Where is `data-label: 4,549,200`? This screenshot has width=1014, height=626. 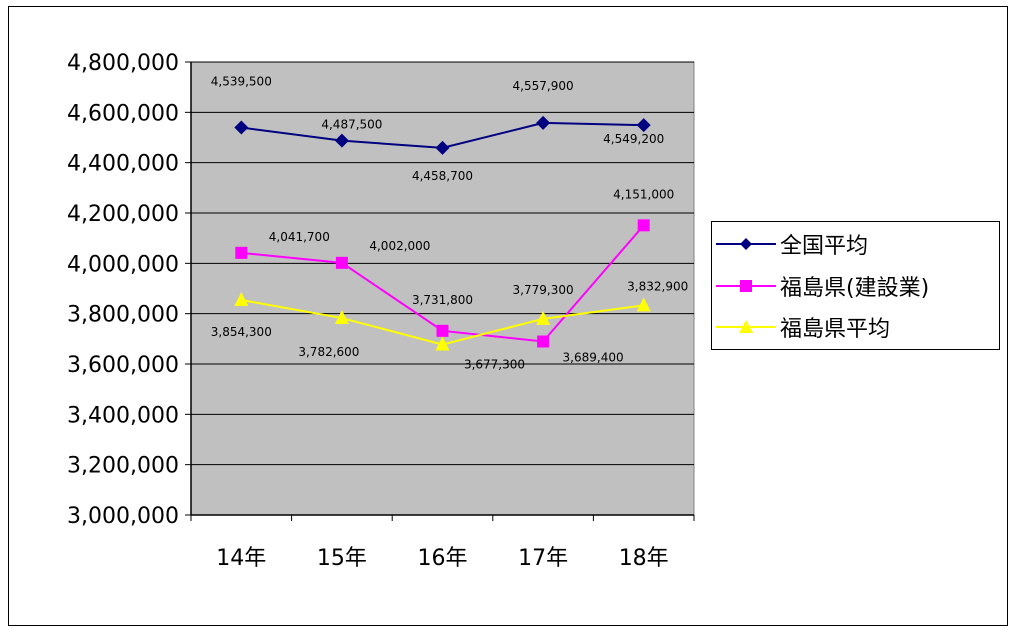 data-label: 4,549,200 is located at coordinates (633, 139).